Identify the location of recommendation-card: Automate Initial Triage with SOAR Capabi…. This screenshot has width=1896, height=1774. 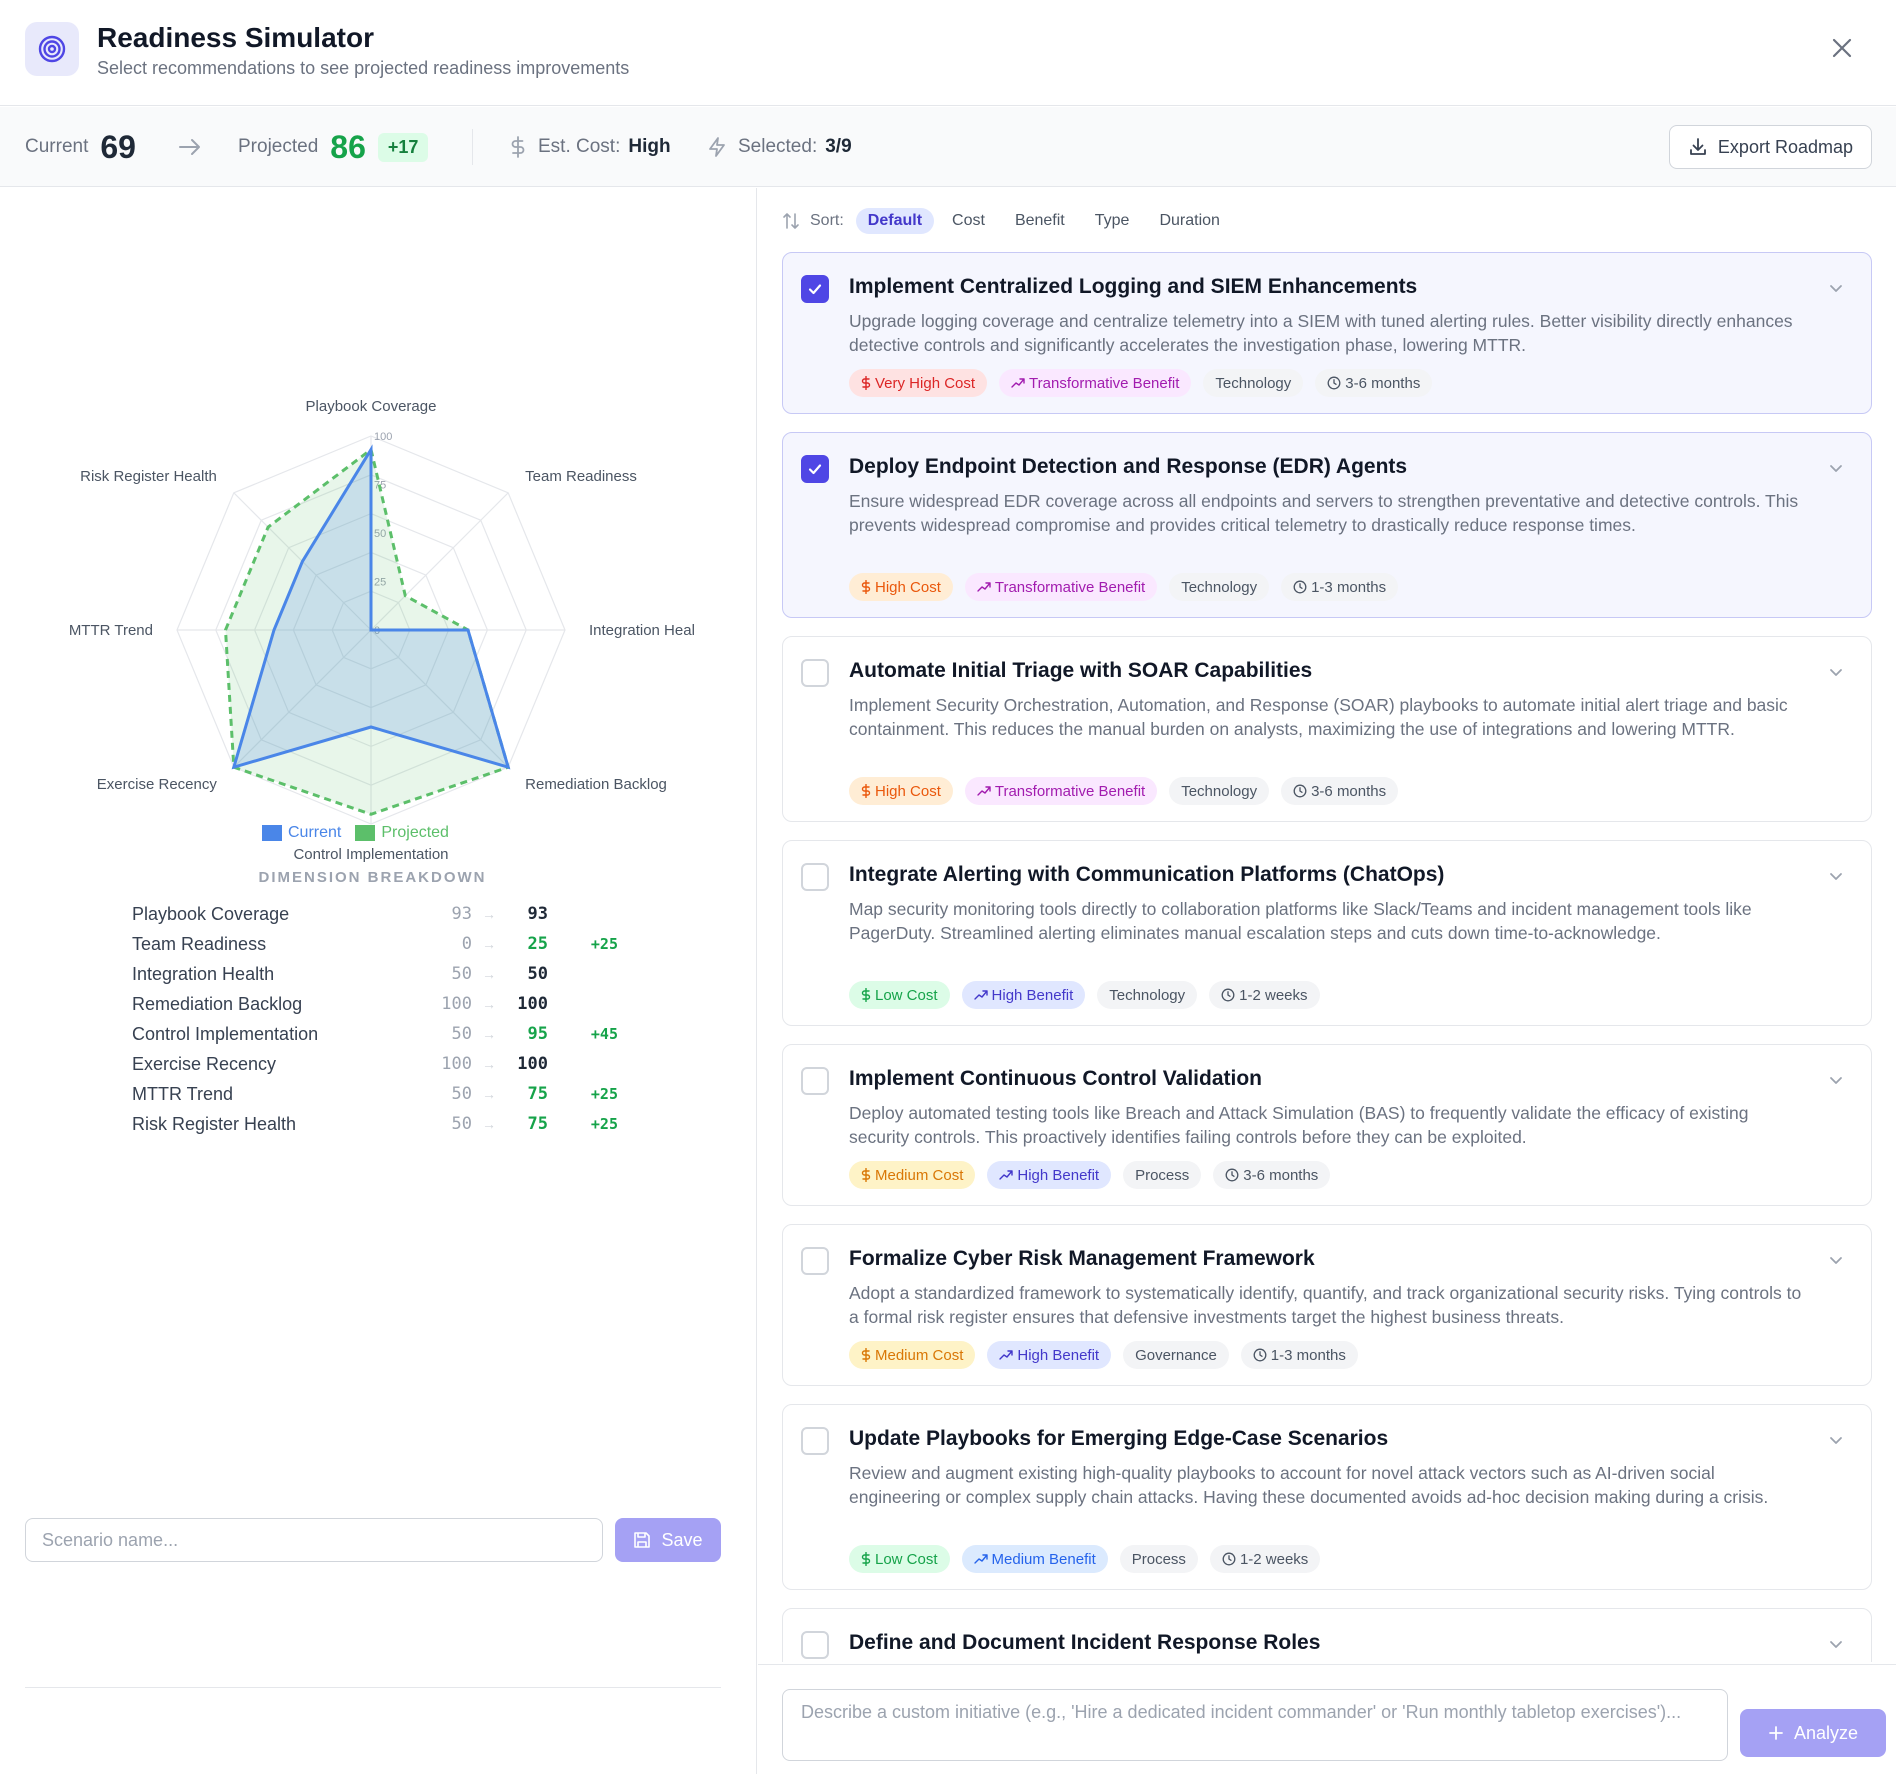
(1327, 729).